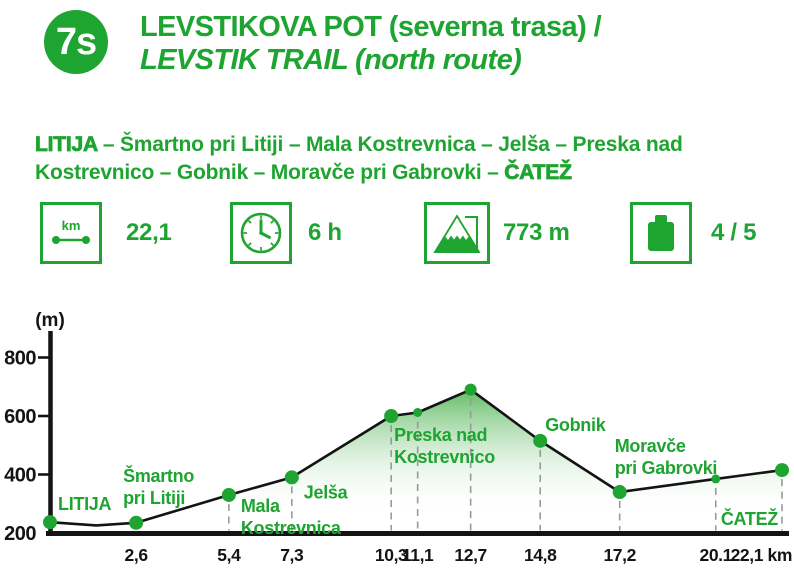 Image resolution: width=794 pixels, height=572 pixels. What do you see at coordinates (538, 173) in the screenshot?
I see `route-end: ČATEŽ` at bounding box center [538, 173].